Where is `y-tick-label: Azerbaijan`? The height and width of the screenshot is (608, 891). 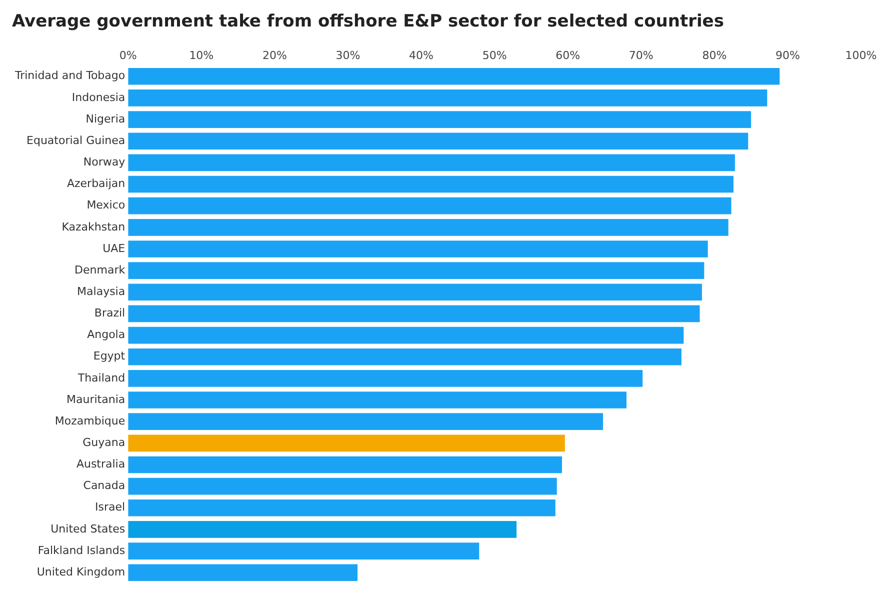
y-tick-label: Azerbaijan is located at coordinates (96, 183).